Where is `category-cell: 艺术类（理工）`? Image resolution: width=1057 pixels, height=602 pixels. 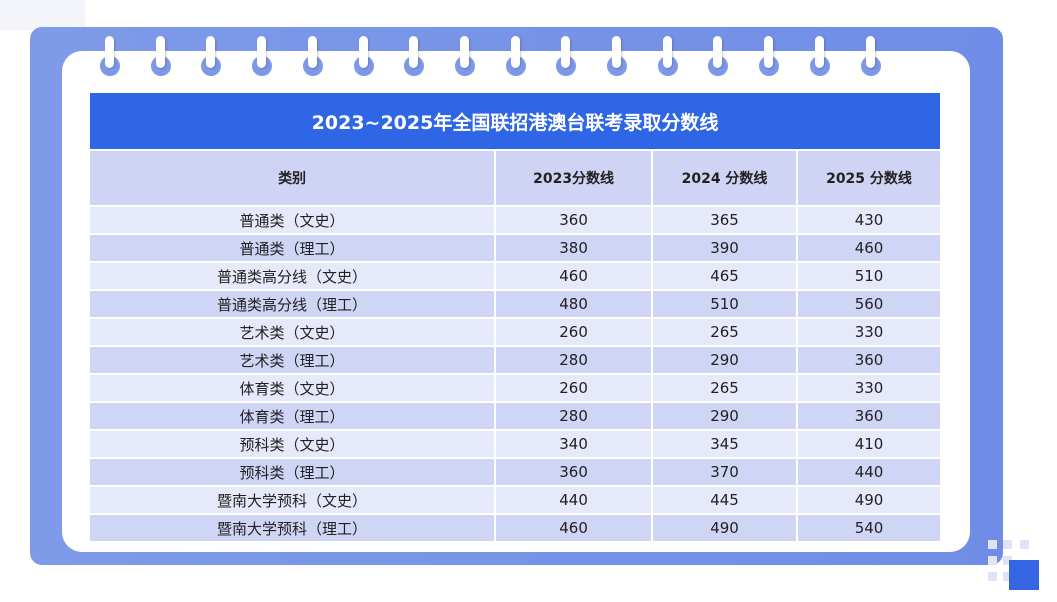
category-cell: 艺术类（理工） is located at coordinates (292, 360).